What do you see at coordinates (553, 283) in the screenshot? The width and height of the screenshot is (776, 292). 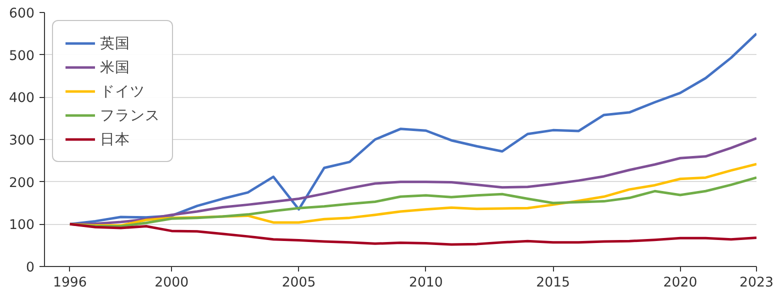 I see `x-tick-label: 2015` at bounding box center [553, 283].